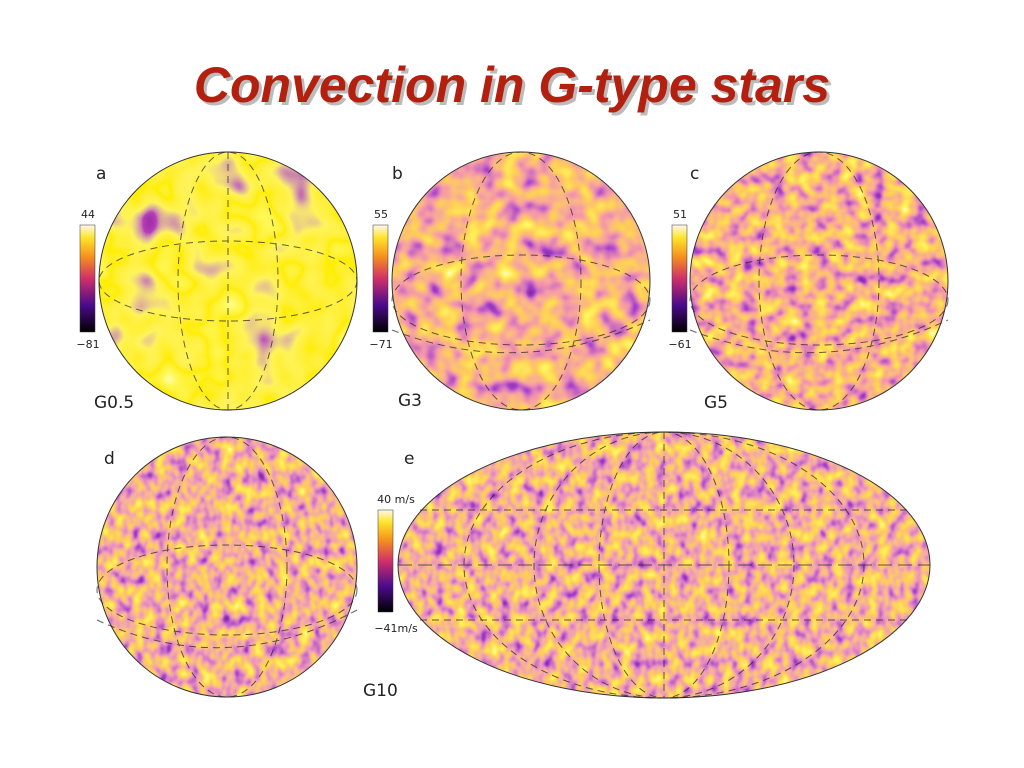 The height and width of the screenshot is (768, 1024). Describe the element at coordinates (88, 214) in the screenshot. I see `colorbar-max: 44` at that location.